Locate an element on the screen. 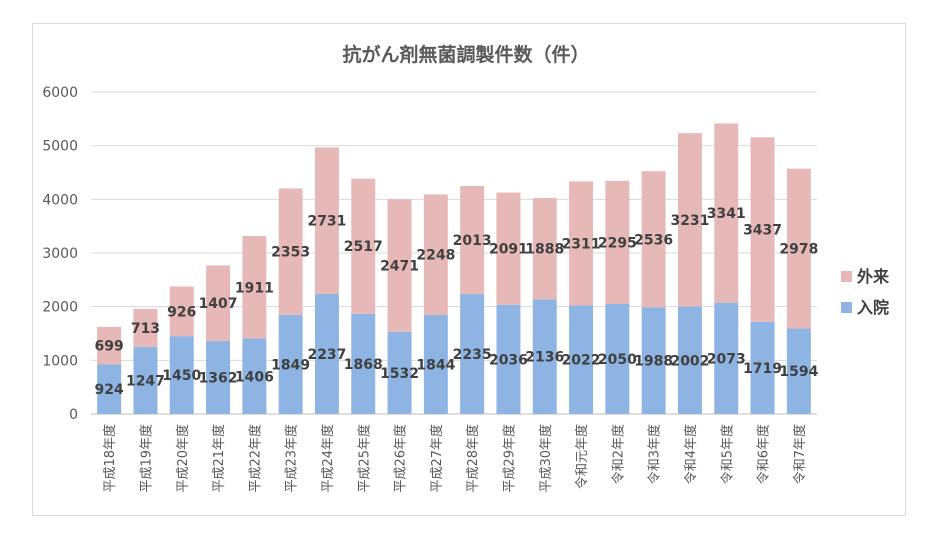 This screenshot has height=542, width=936. data-label: 926 is located at coordinates (181, 312).